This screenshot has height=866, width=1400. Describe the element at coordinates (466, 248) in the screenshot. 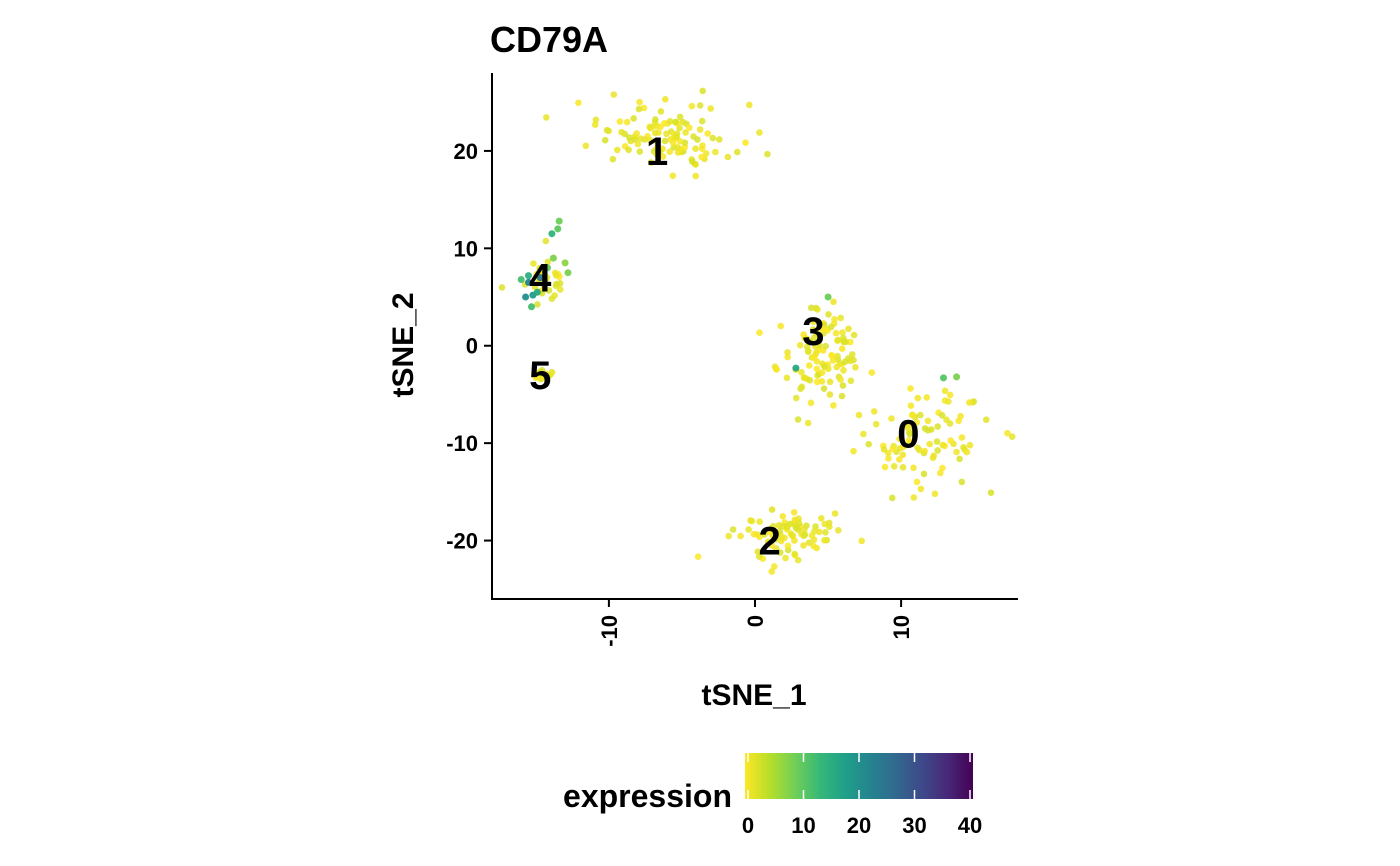

I see `y-tick-label: 10` at that location.